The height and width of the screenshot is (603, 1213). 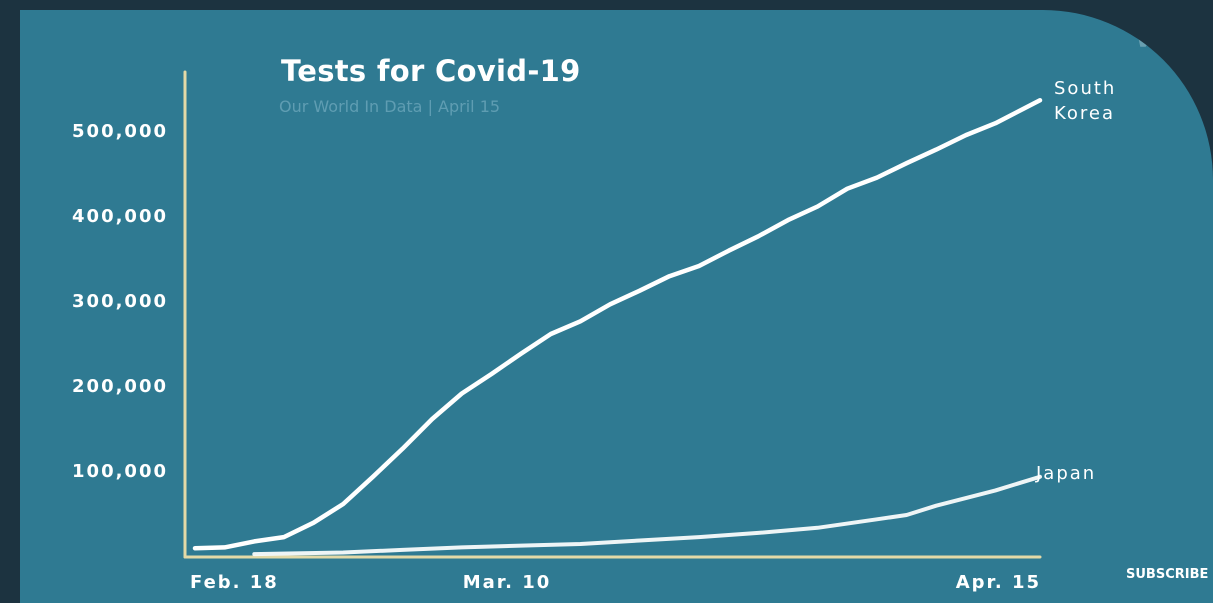 I want to click on y-tick-label: 100,000, so click(x=120, y=471).